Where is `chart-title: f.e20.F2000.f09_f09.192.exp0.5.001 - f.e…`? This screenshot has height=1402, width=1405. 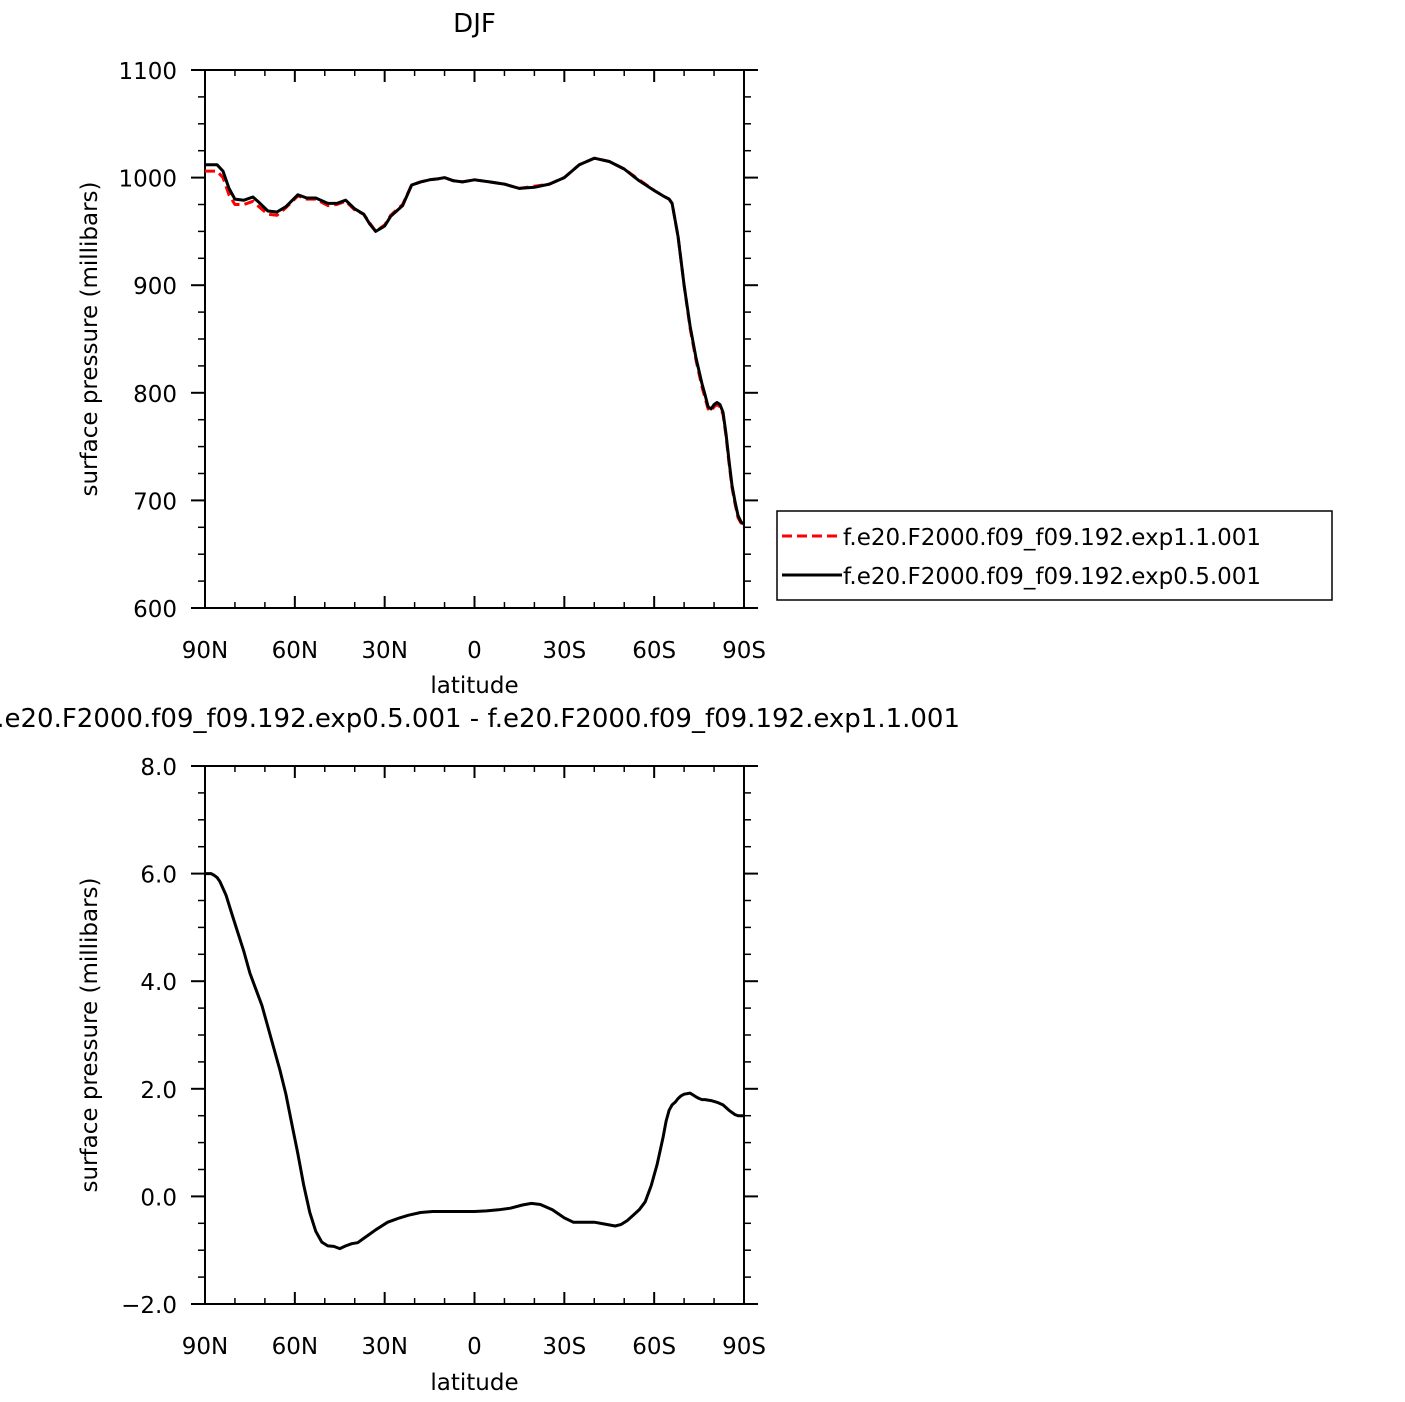 chart-title: f.e20.F2000.f09_f09.192.exp0.5.001 - f.e… is located at coordinates (480, 719).